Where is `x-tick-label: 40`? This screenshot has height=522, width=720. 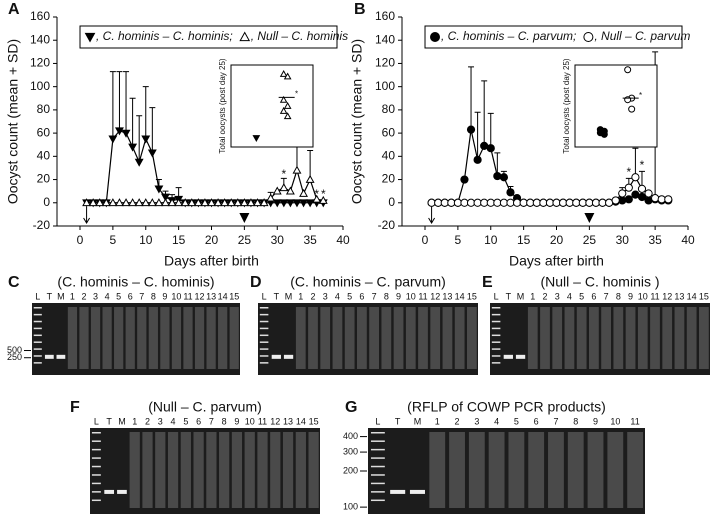
x-tick-label: 40 is located at coordinates (343, 240).